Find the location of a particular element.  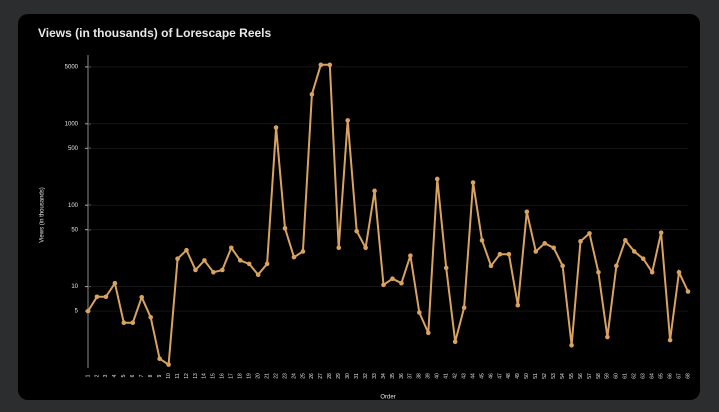

x-tick-label: 37 is located at coordinates (411, 376).